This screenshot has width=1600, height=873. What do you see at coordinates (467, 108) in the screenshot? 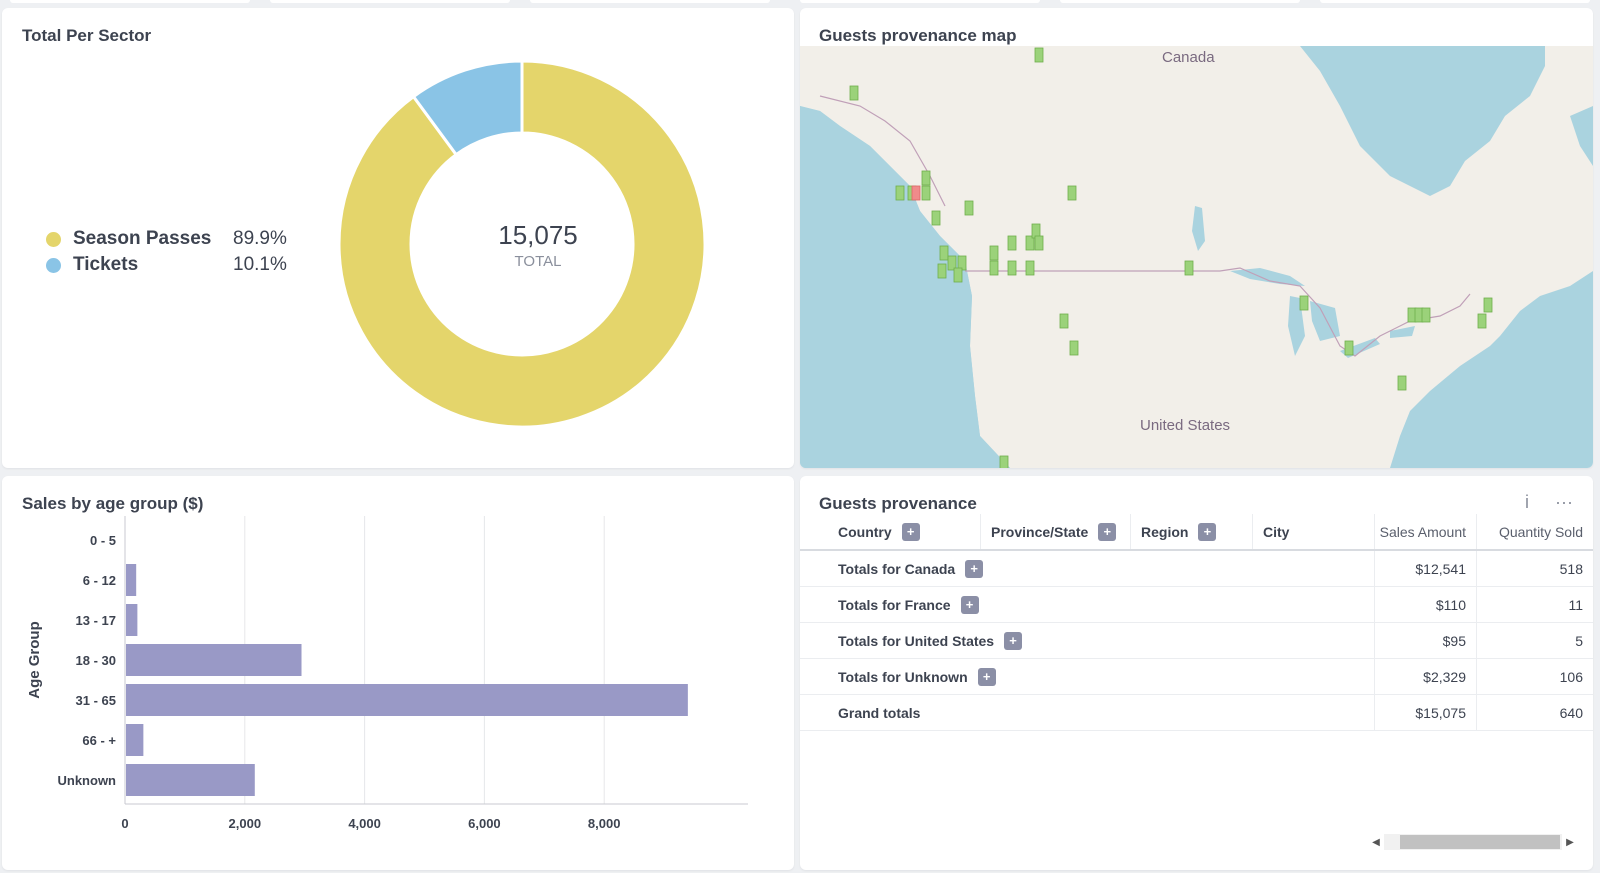
I see `donut-slice-tickets` at bounding box center [467, 108].